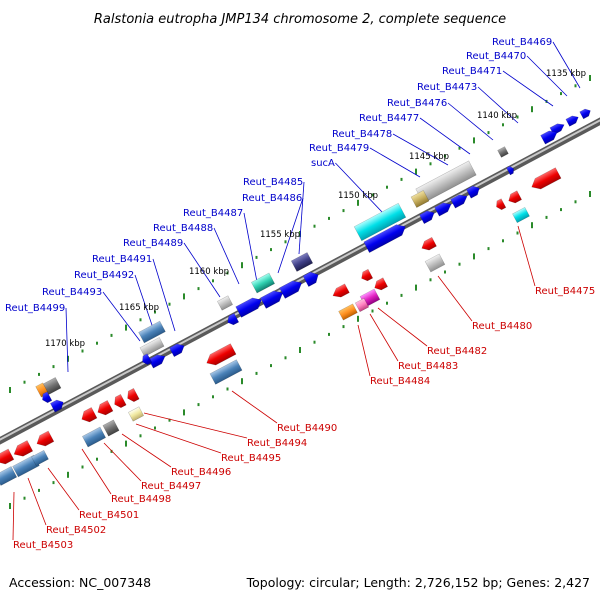  What do you see at coordinates (80, 582) in the screenshot?
I see `accession-text: Accession: NC_007348` at bounding box center [80, 582].